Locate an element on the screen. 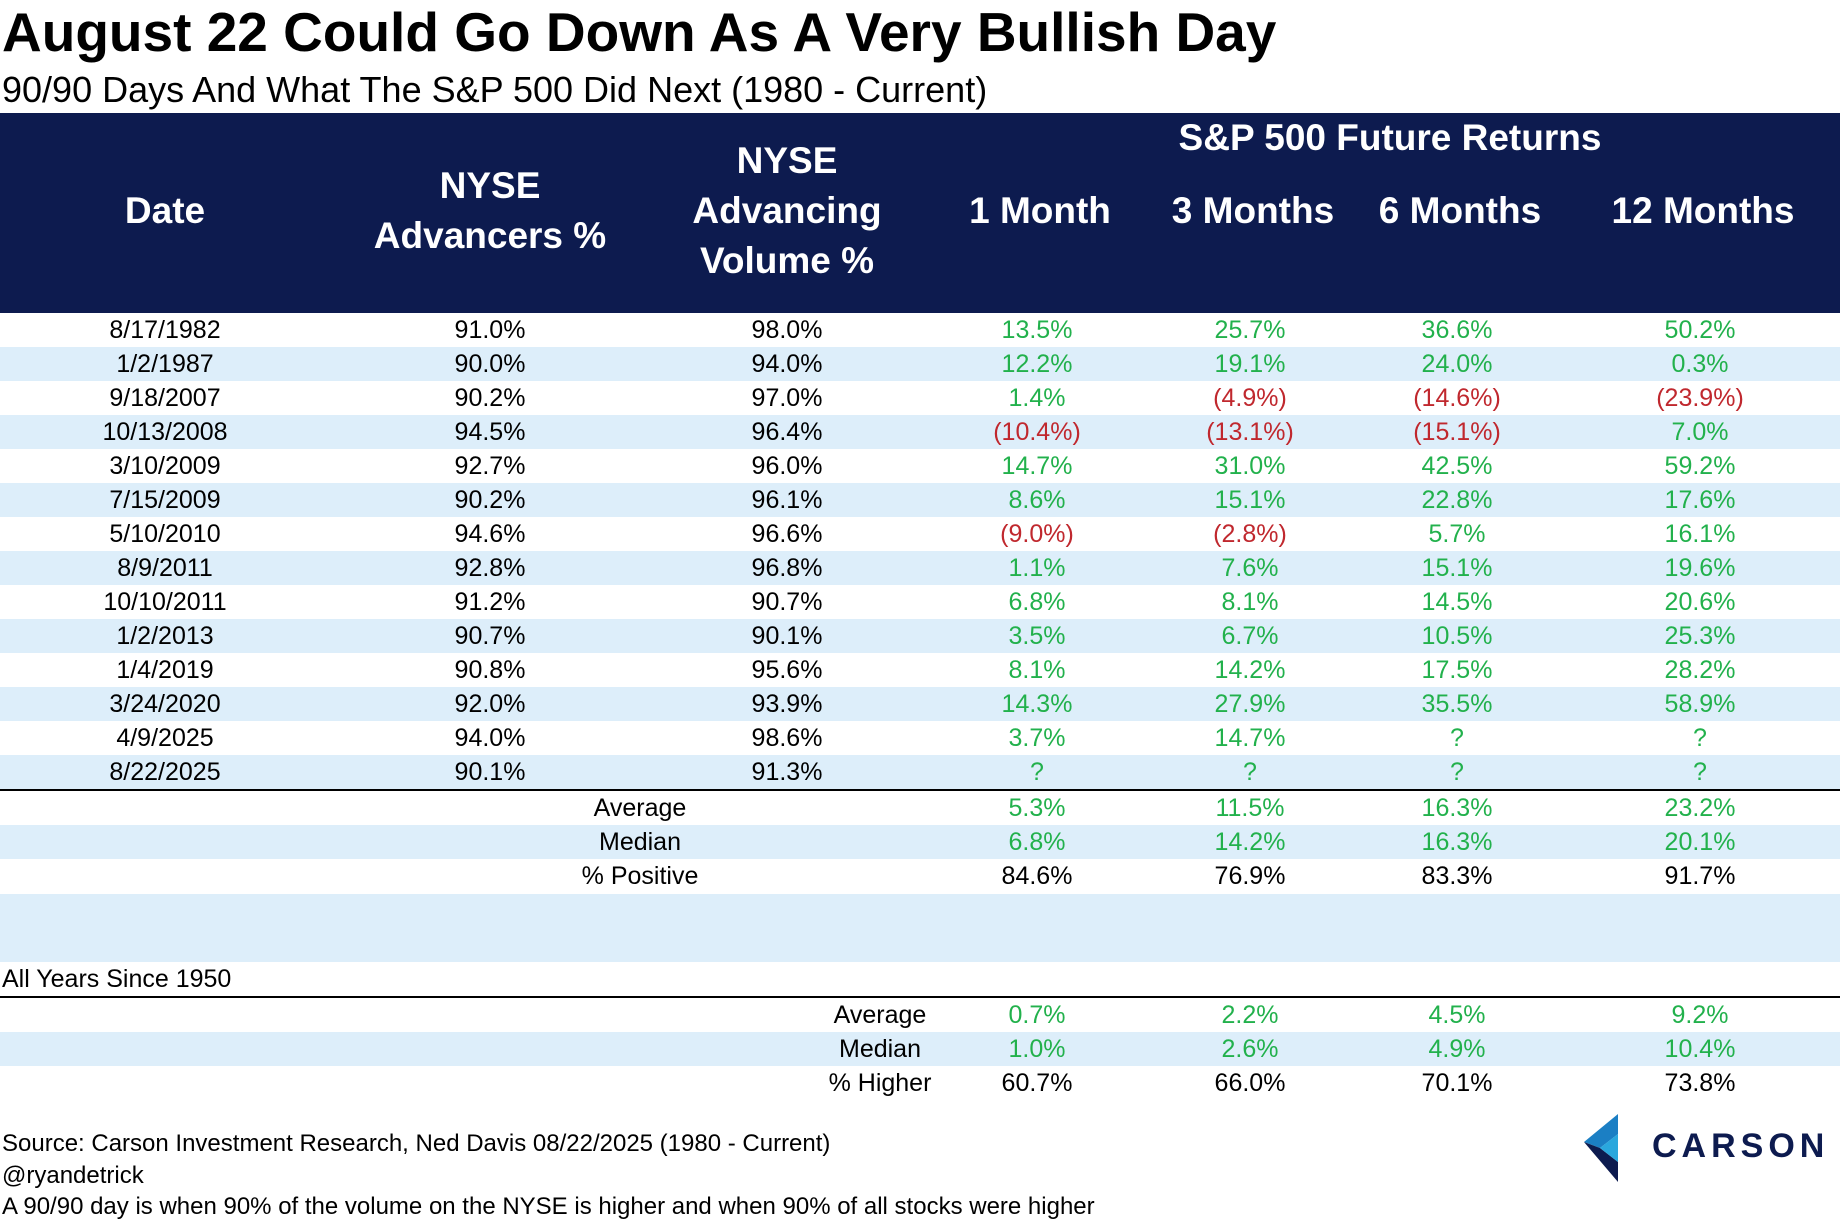 The image size is (1840, 1223). percent-cell: 90.1% is located at coordinates (787, 636).